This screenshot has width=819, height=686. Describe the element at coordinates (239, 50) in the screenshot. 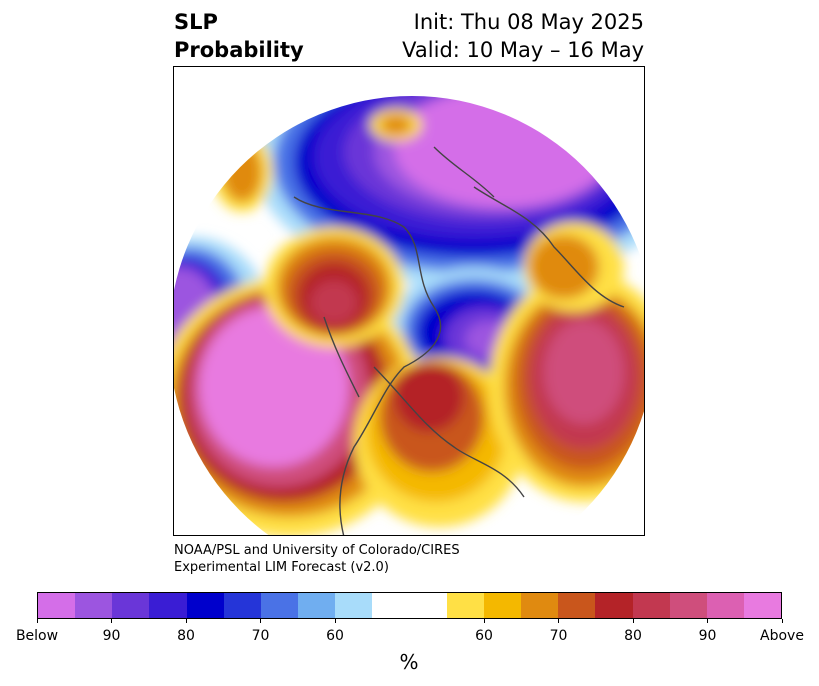

I see `title-type: Probability` at that location.